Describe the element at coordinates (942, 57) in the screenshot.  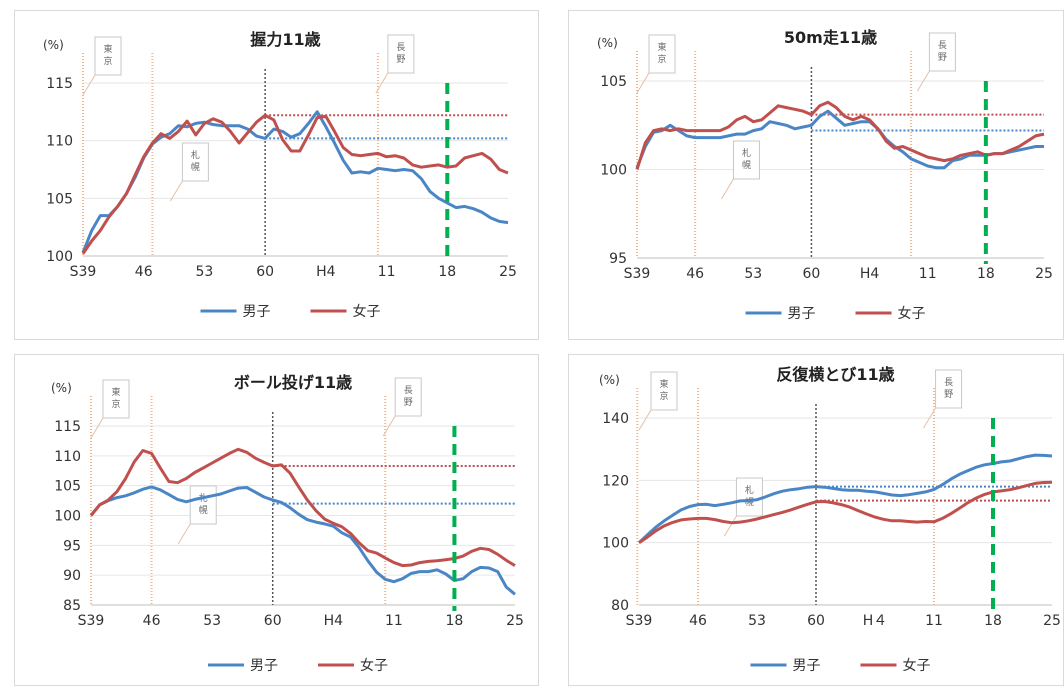
I see `event-callout-label: 野` at that location.